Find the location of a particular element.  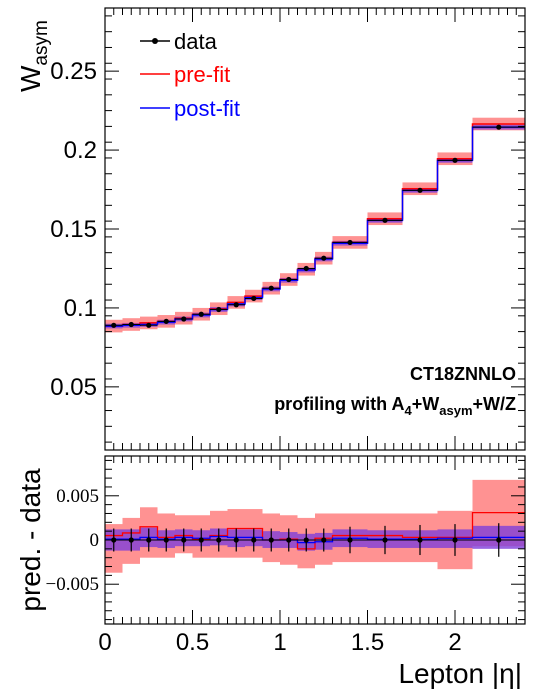

ratio-ytick-label: 0.005 is located at coordinates (77, 496).